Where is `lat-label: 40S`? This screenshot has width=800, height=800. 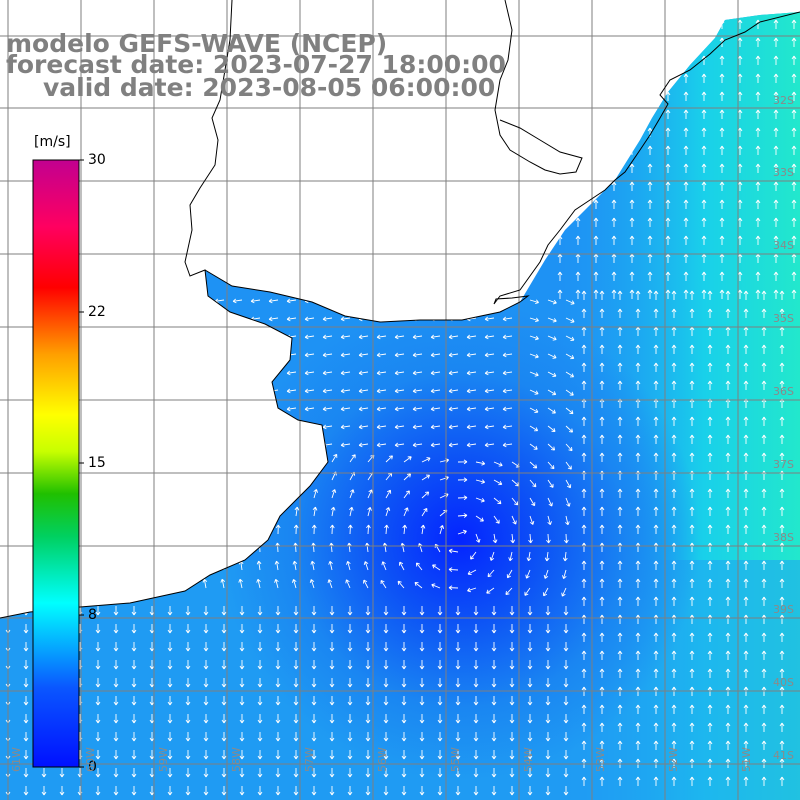
lat-label: 40S is located at coordinates (783, 682).